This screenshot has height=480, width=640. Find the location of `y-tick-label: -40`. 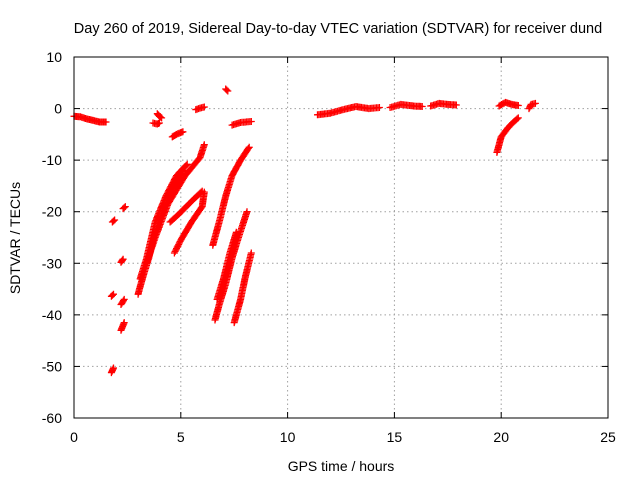

y-tick-label: -40 is located at coordinates (52, 315).